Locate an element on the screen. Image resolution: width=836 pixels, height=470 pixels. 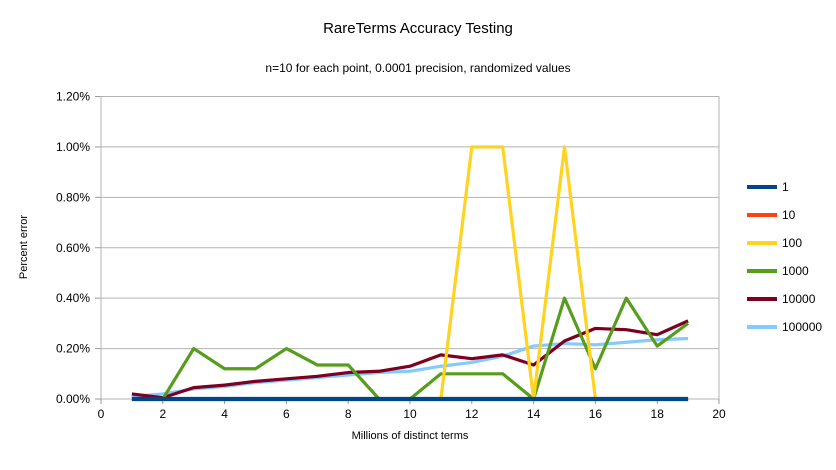
x-tick-label: 16 is located at coordinates (596, 414).